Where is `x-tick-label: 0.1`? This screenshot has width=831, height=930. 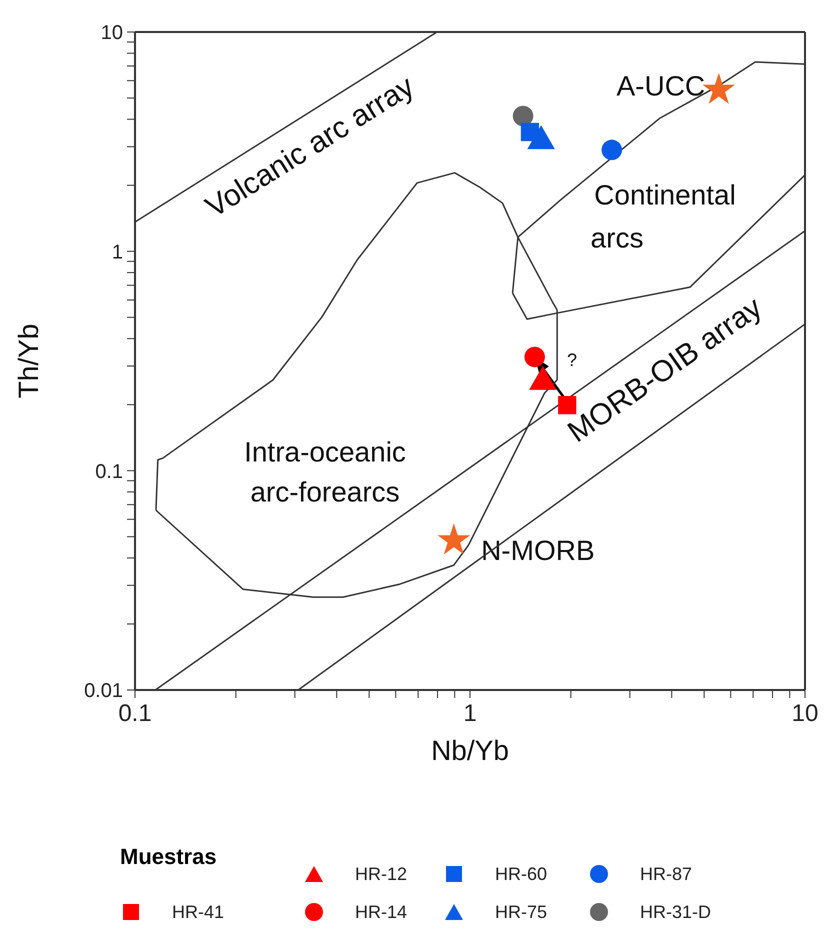
x-tick-label: 0.1 is located at coordinates (135, 714).